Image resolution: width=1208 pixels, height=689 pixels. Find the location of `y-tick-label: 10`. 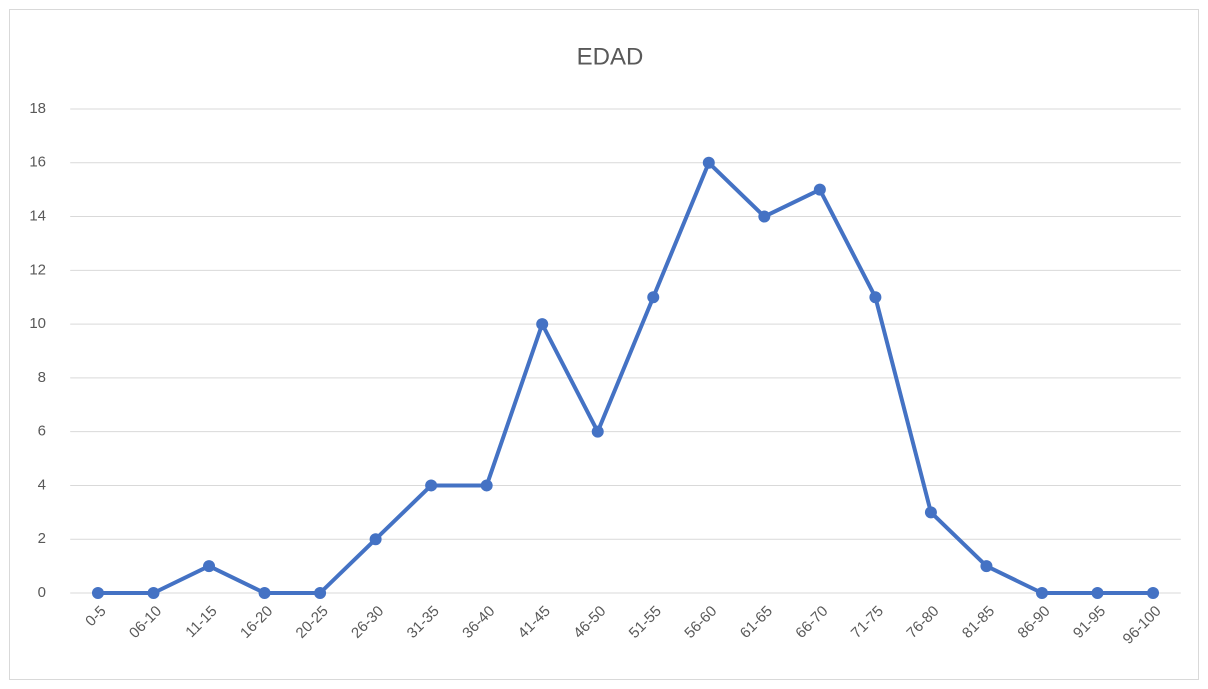

y-tick-label: 10 is located at coordinates (37, 323).